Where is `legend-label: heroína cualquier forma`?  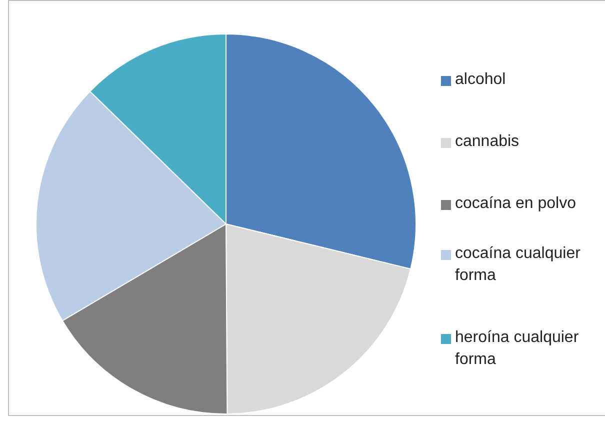
legend-label: heroína cualquier forma is located at coordinates (517, 349).